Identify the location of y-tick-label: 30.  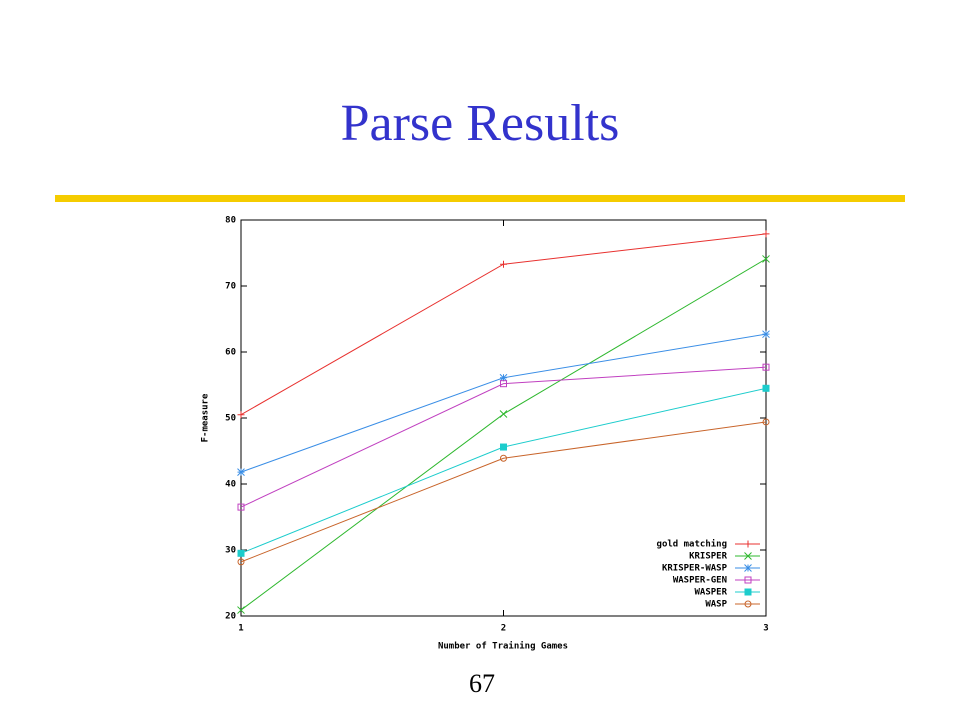
(230, 551).